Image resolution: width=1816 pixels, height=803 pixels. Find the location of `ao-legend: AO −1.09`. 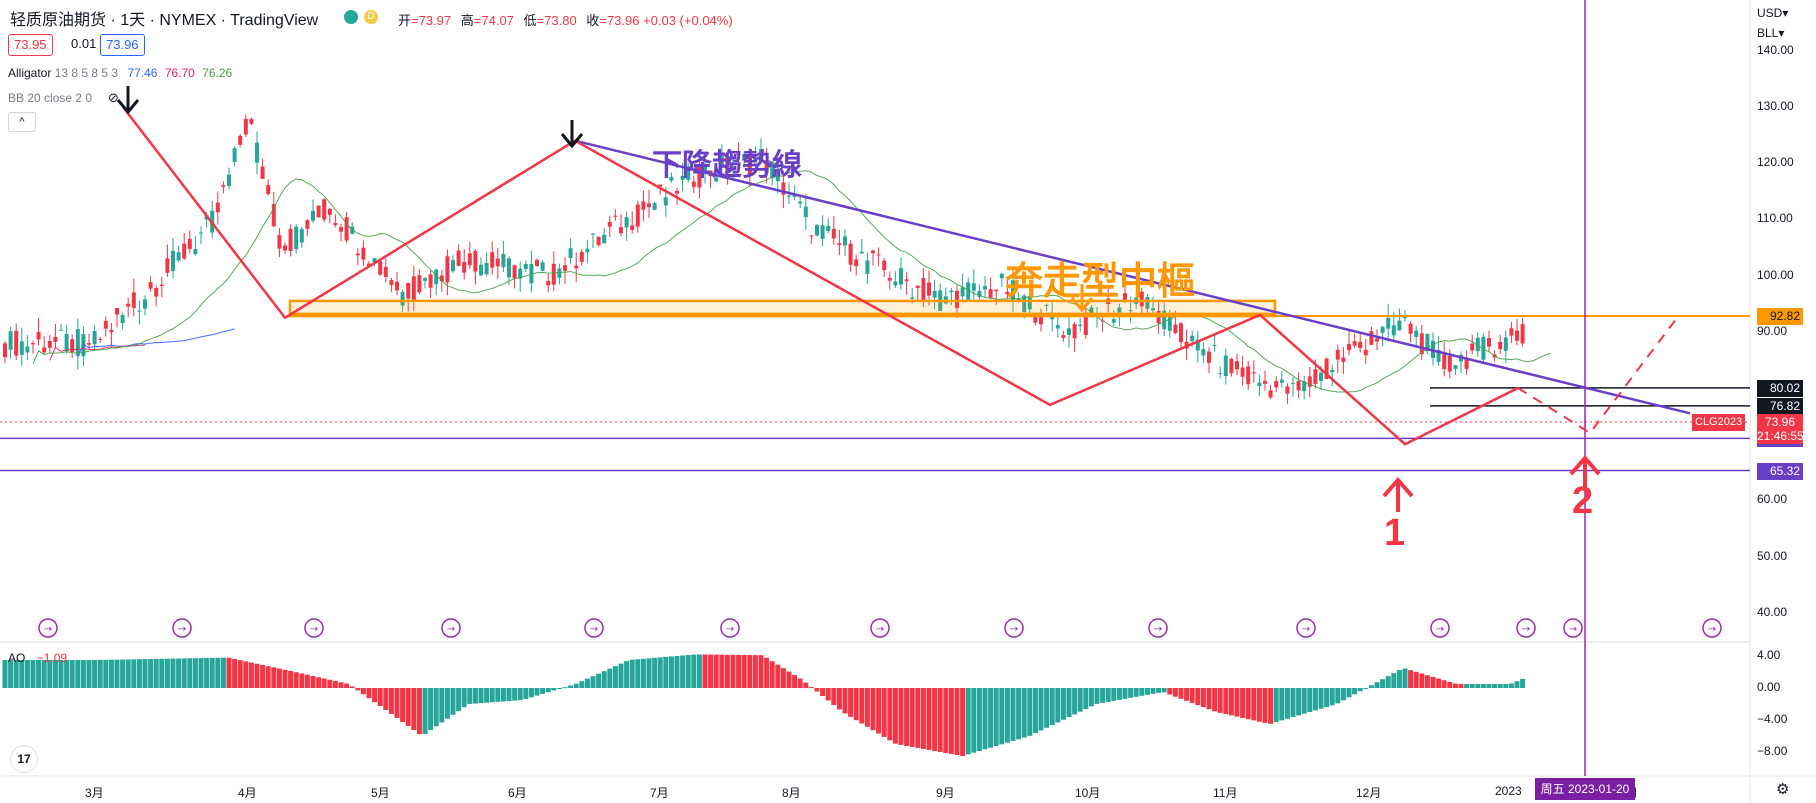

ao-legend: AO −1.09 is located at coordinates (37, 658).